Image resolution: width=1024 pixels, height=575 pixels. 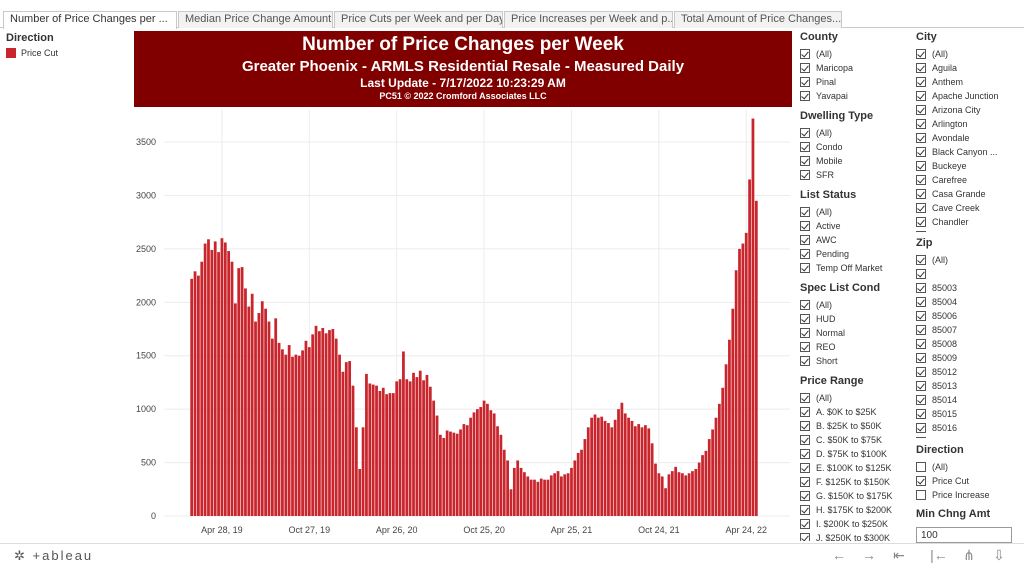 What do you see at coordinates (966, 180) in the screenshot?
I see `city-option: Carefree` at bounding box center [966, 180].